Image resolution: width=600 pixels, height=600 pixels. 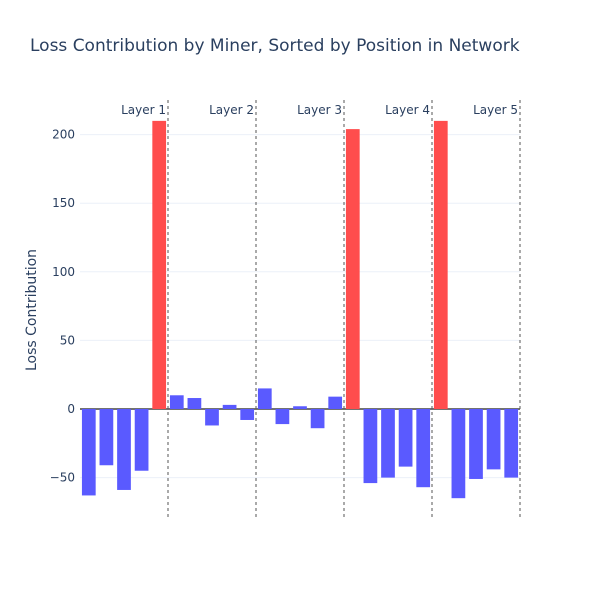 I want to click on y-tick-layer: −50 0 50 100 150 200, so click(x=62, y=306).